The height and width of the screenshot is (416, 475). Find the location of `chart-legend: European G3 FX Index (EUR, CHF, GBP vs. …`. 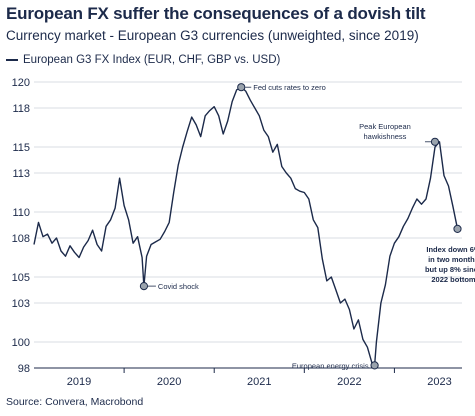

chart-legend: European G3 FX Index (EUR, CHF, GBP vs. … is located at coordinates (143, 60).